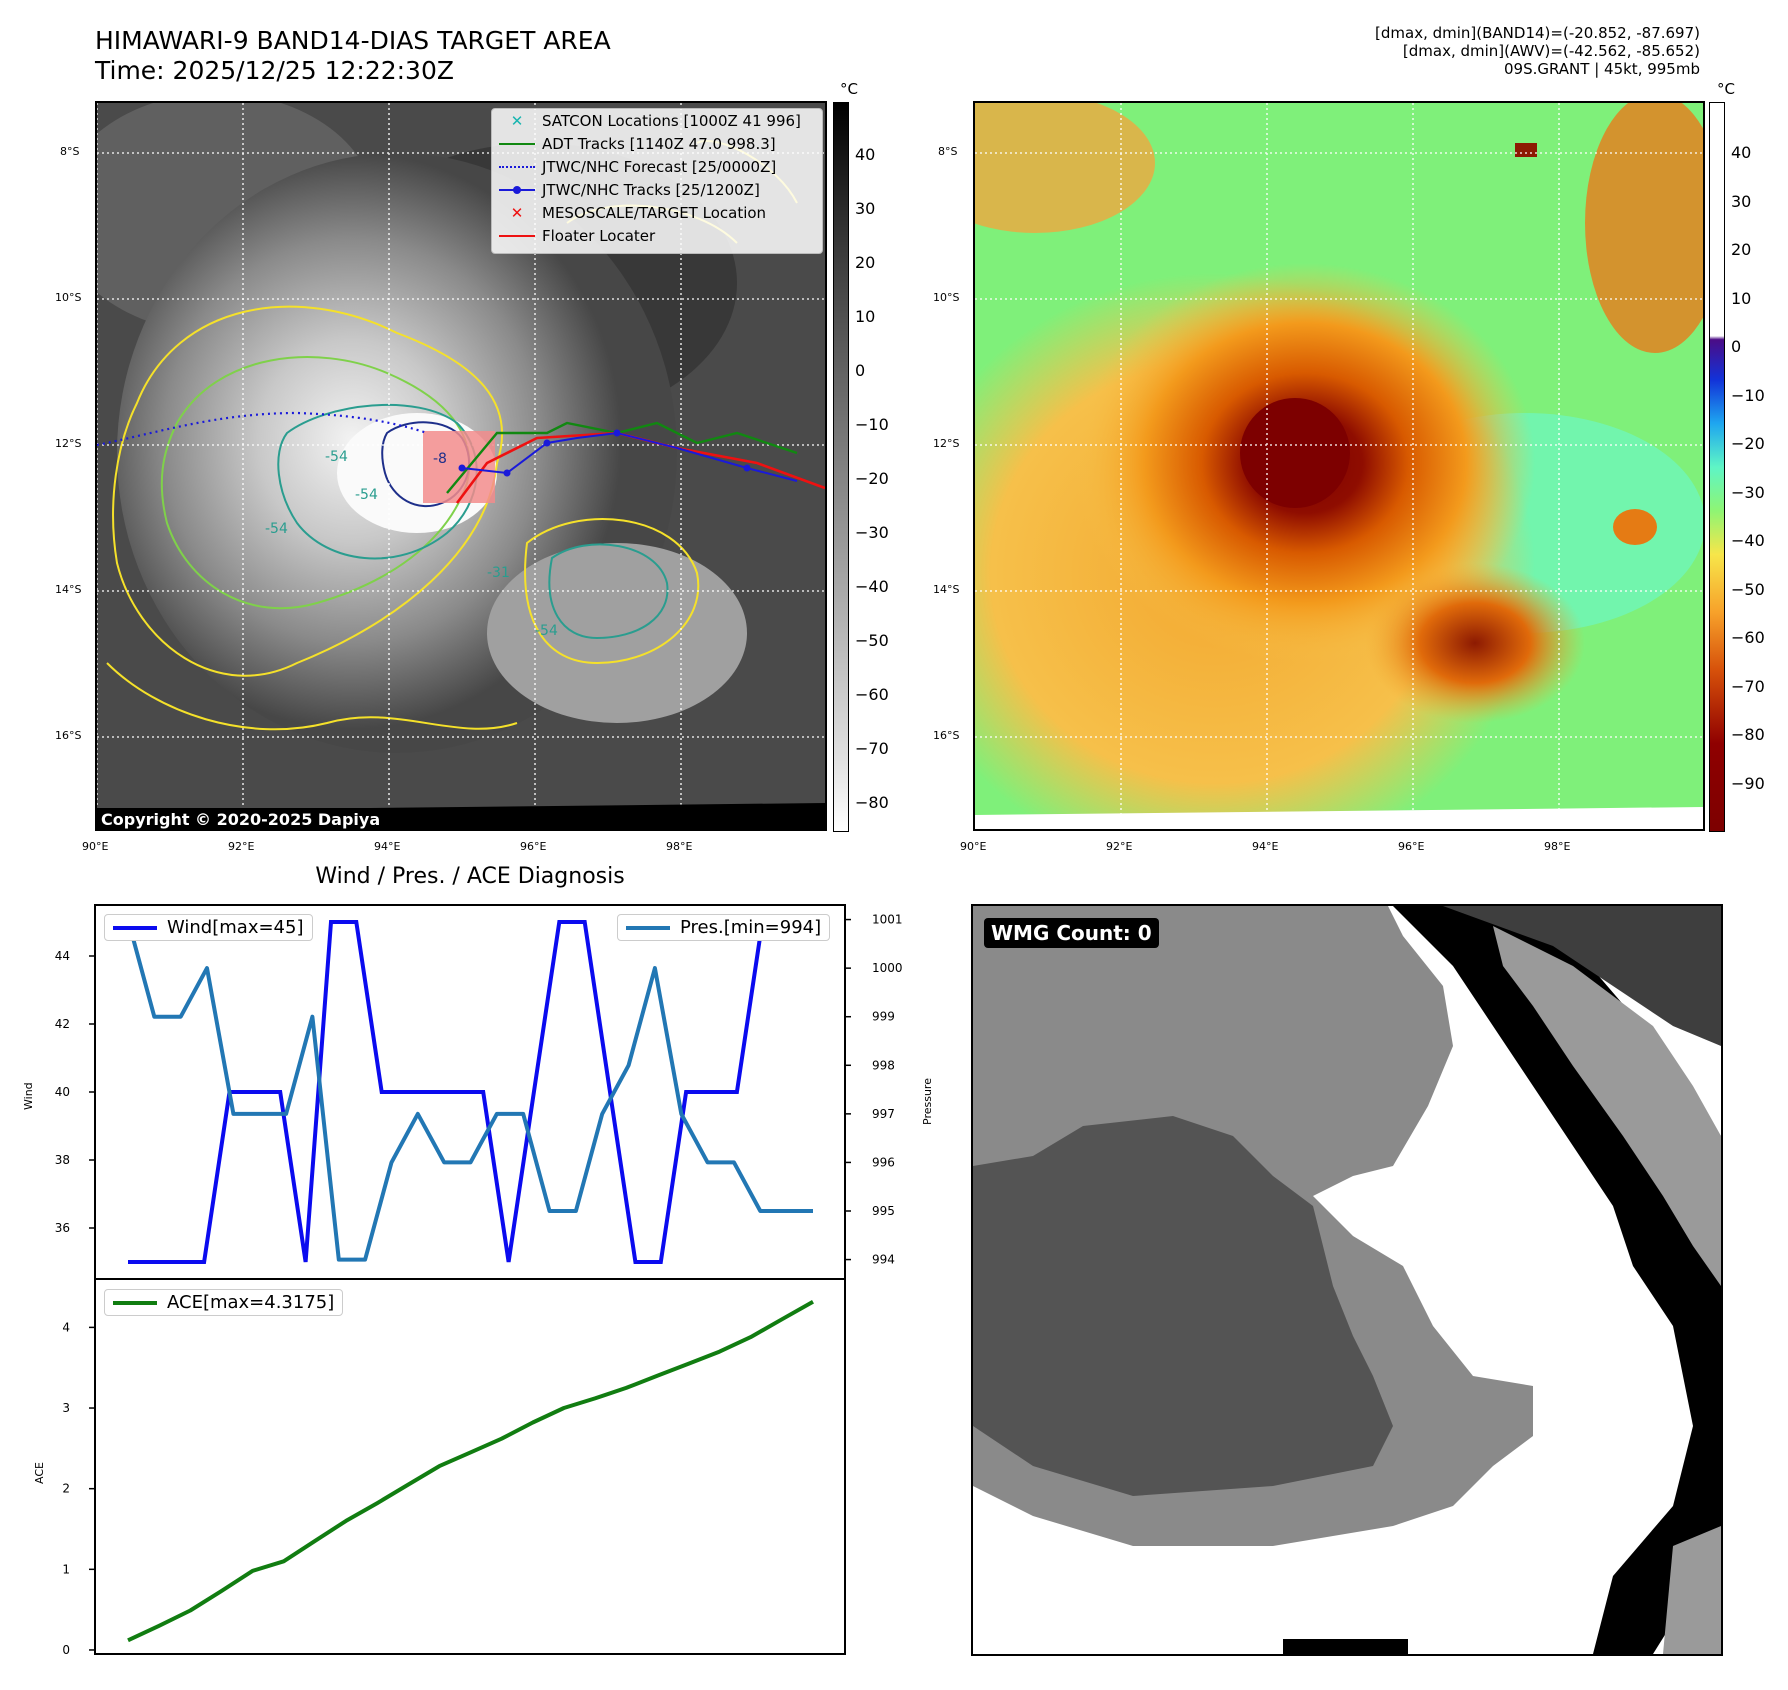 Image resolution: width=1788 pixels, height=1690 pixels. I want to click on wind-axis-label: Wind, so click(28, 1096).